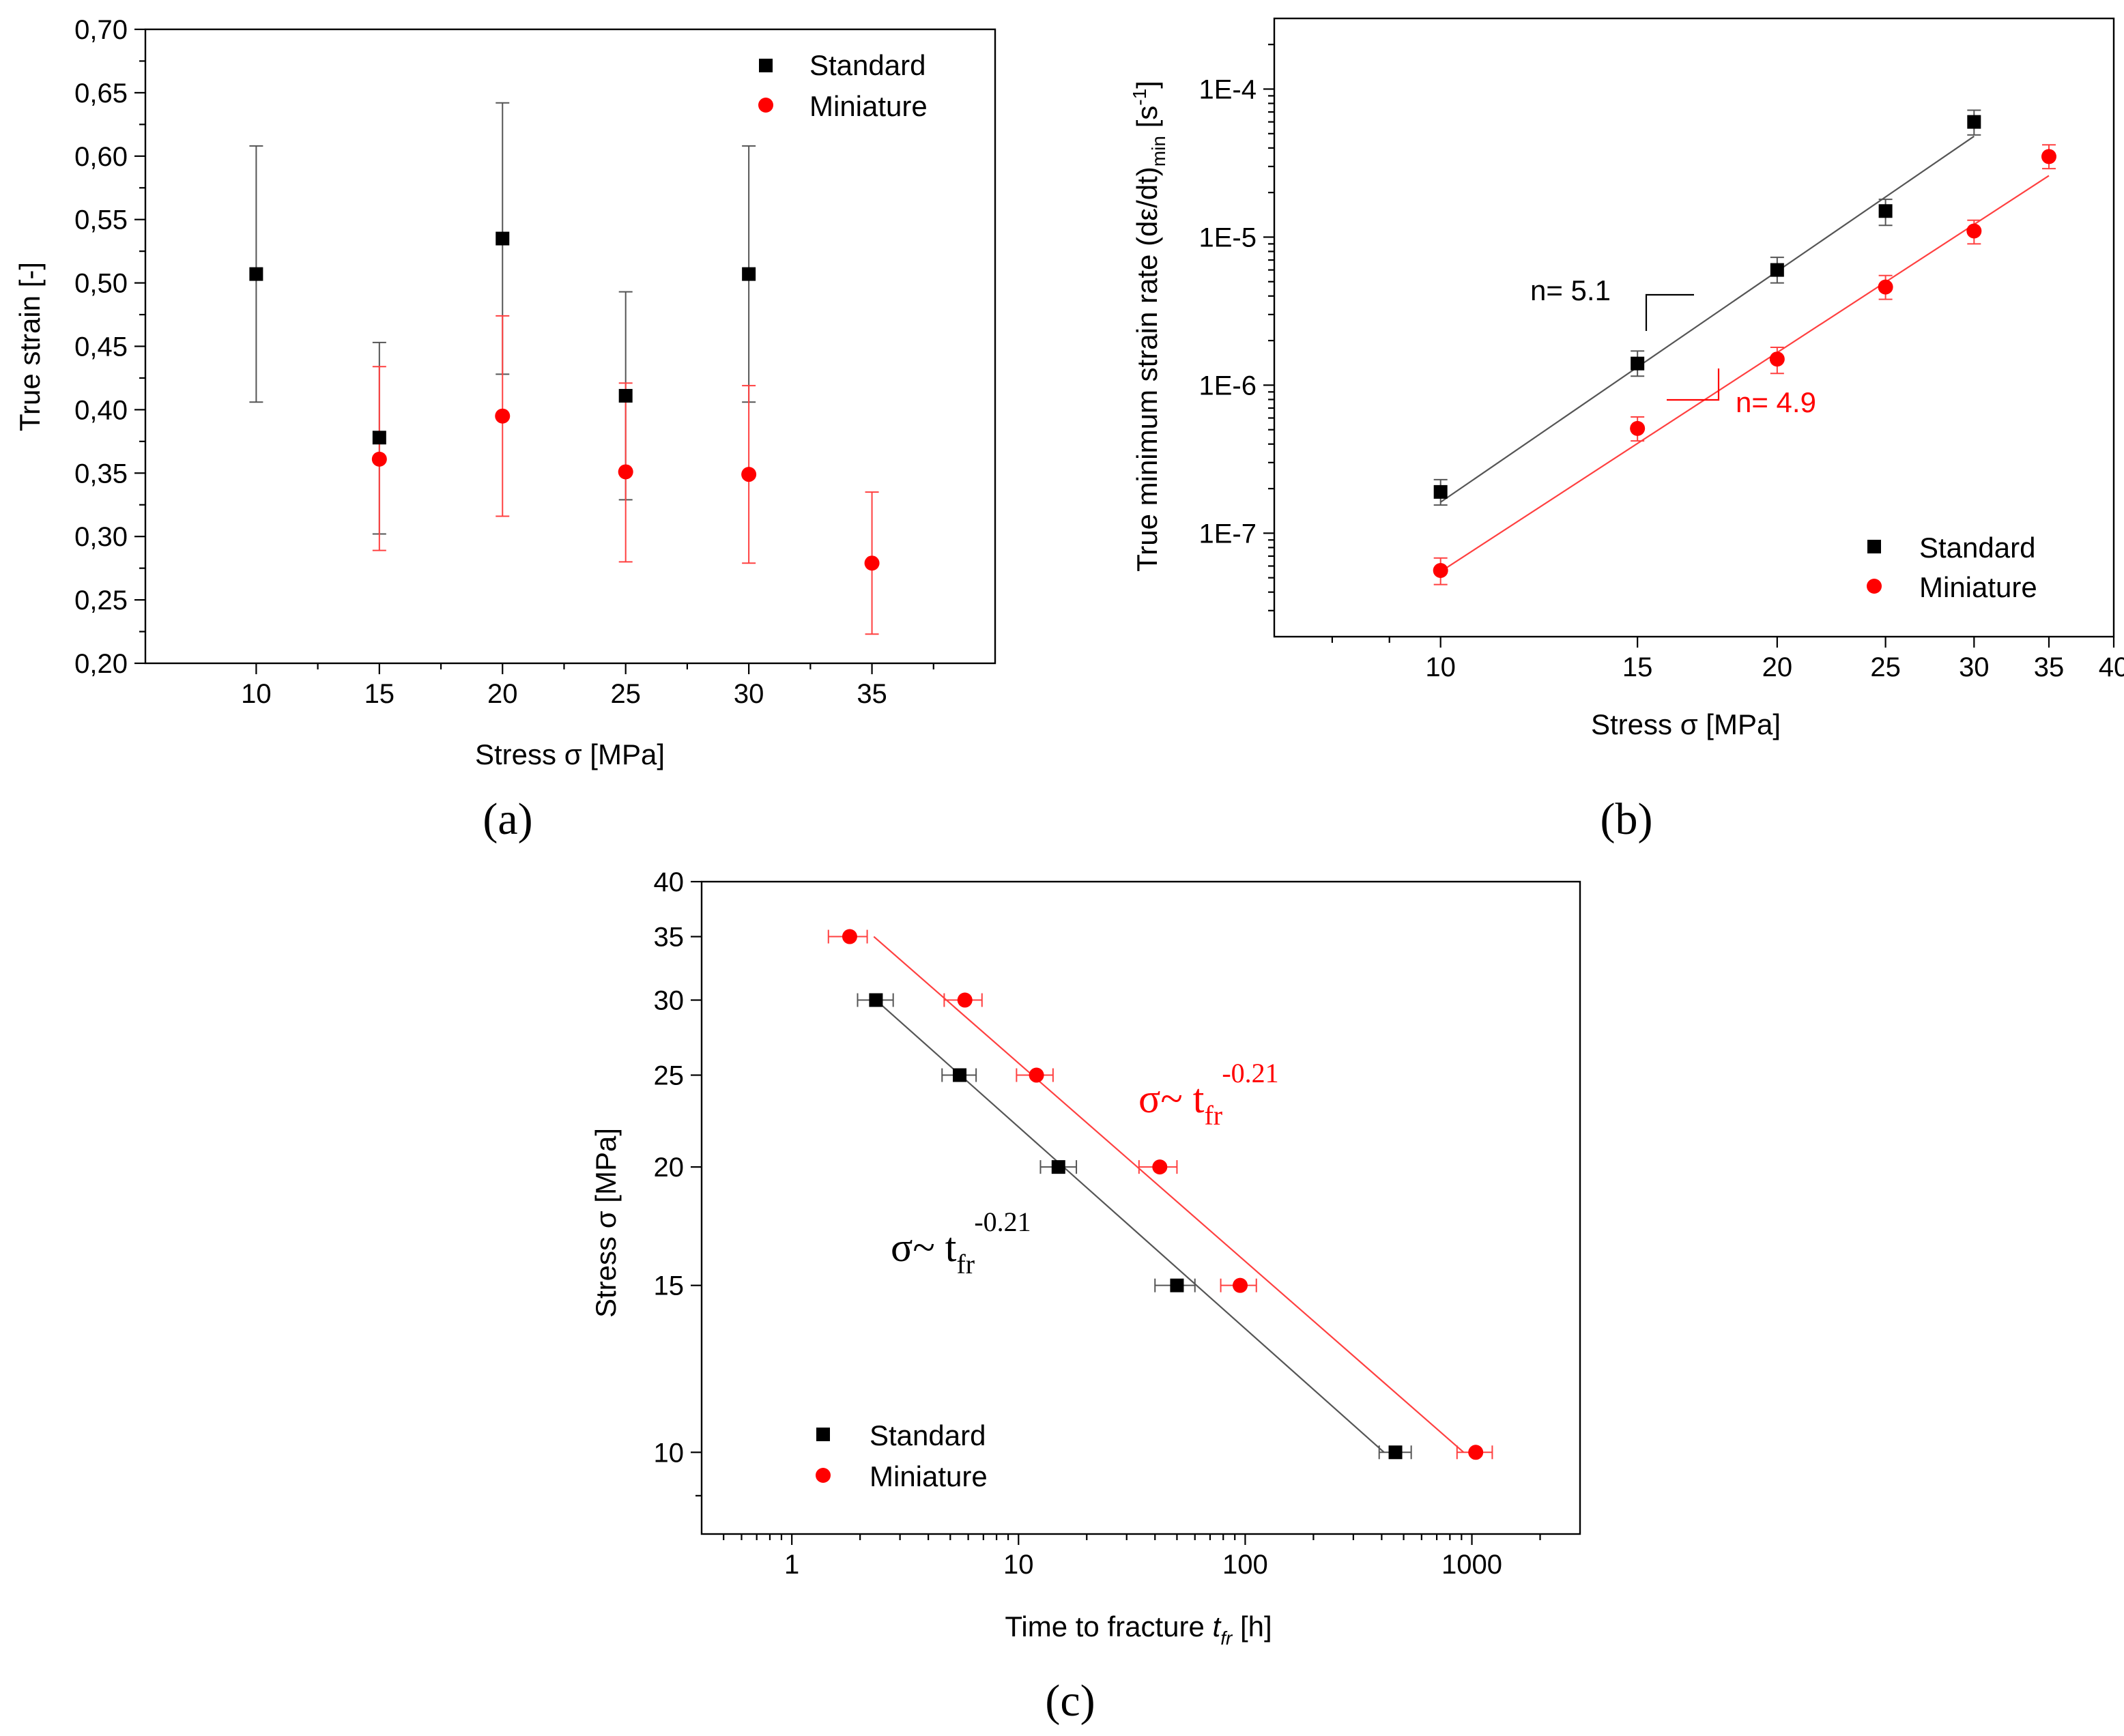 This screenshot has height=1736, width=2124. I want to click on y-tick-label-c: 20, so click(669, 1168).